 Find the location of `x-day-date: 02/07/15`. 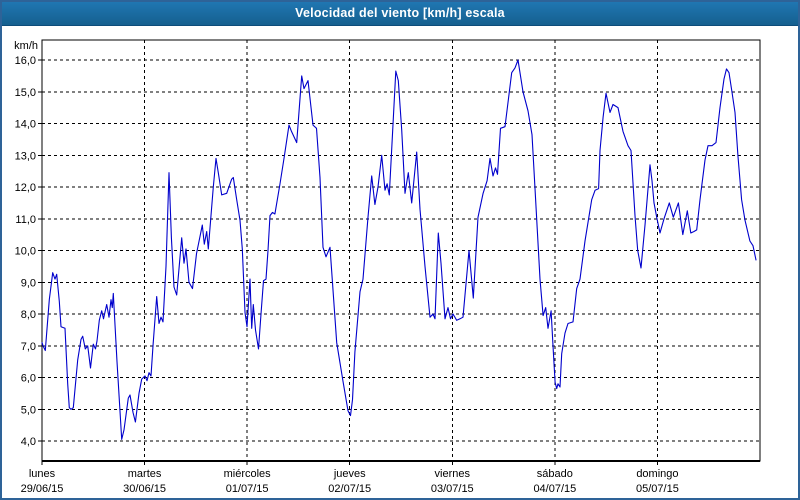

x-day-date: 02/07/15 is located at coordinates (349, 489).